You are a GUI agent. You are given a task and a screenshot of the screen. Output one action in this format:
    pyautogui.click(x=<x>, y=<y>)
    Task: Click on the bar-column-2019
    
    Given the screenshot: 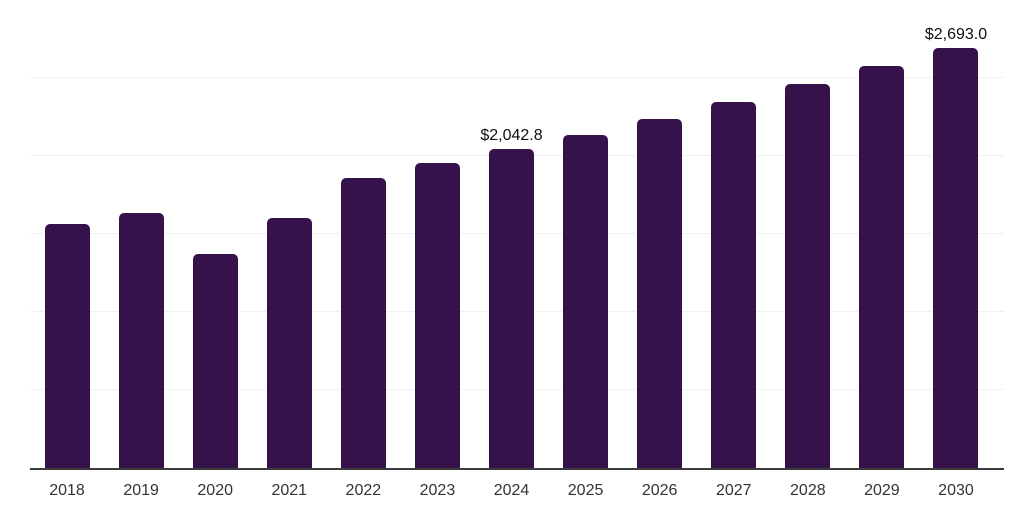 What is the action you would take?
    pyautogui.click(x=141, y=234)
    